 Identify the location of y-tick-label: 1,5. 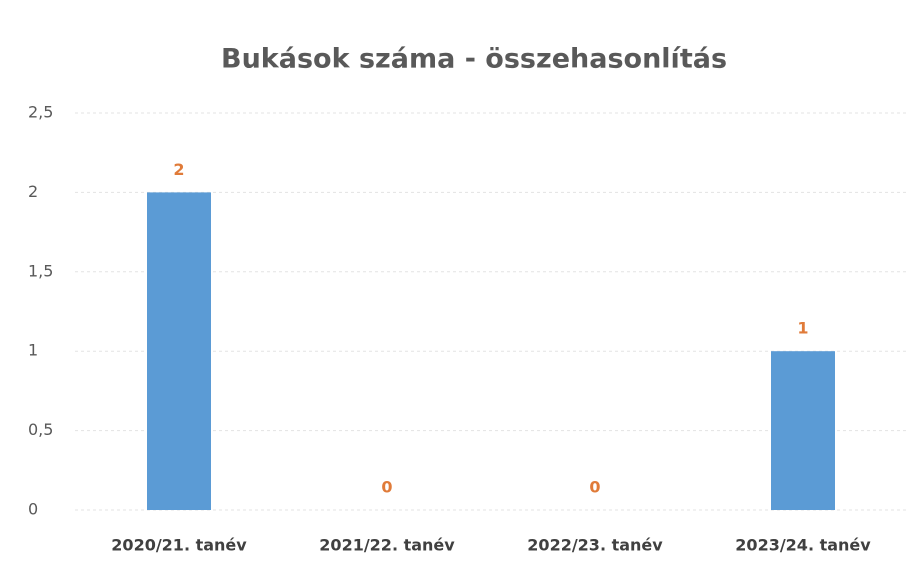
(40, 270).